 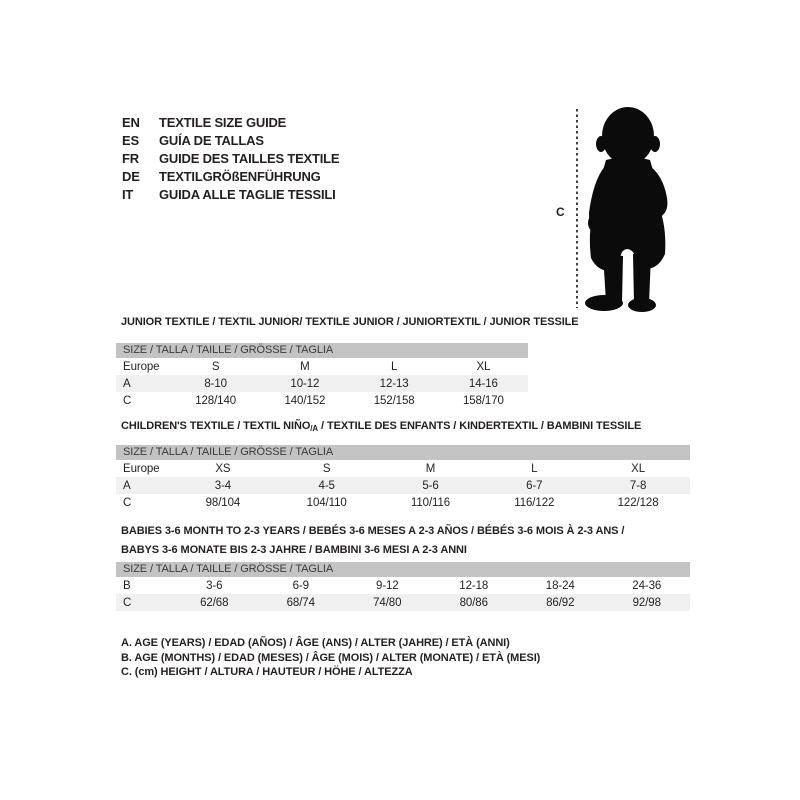 I want to click on lang-code: DE, so click(x=131, y=176).